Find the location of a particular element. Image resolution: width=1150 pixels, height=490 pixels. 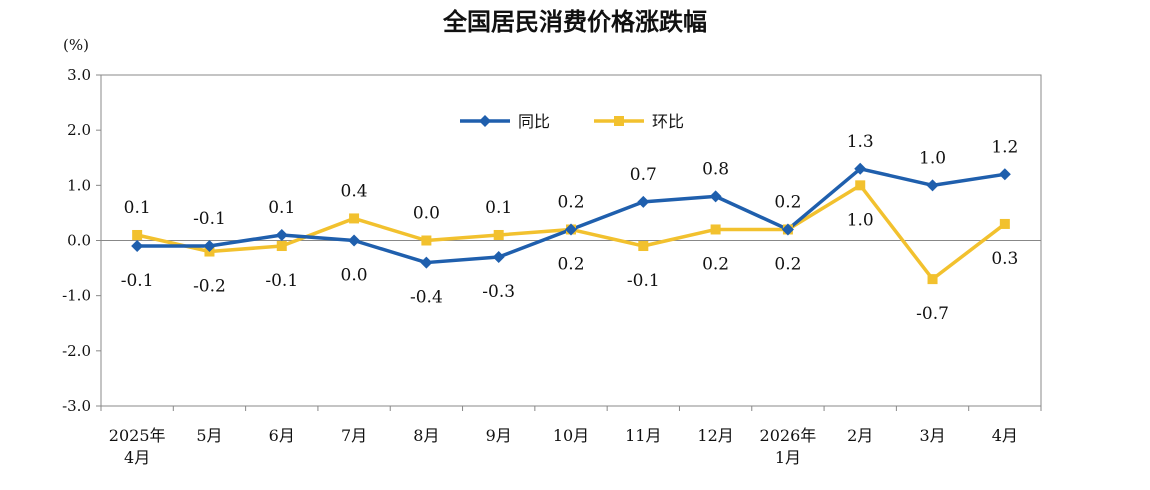

series-0-data-label: -0.3 is located at coordinates (498, 292).